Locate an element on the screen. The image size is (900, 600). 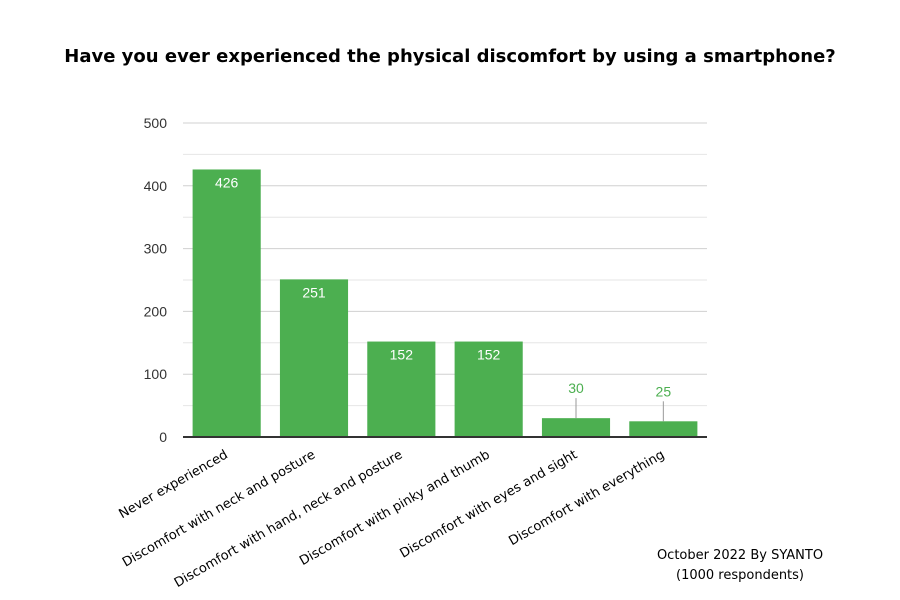
credit-line: October 2022 By SYANTO is located at coordinates (740, 555).